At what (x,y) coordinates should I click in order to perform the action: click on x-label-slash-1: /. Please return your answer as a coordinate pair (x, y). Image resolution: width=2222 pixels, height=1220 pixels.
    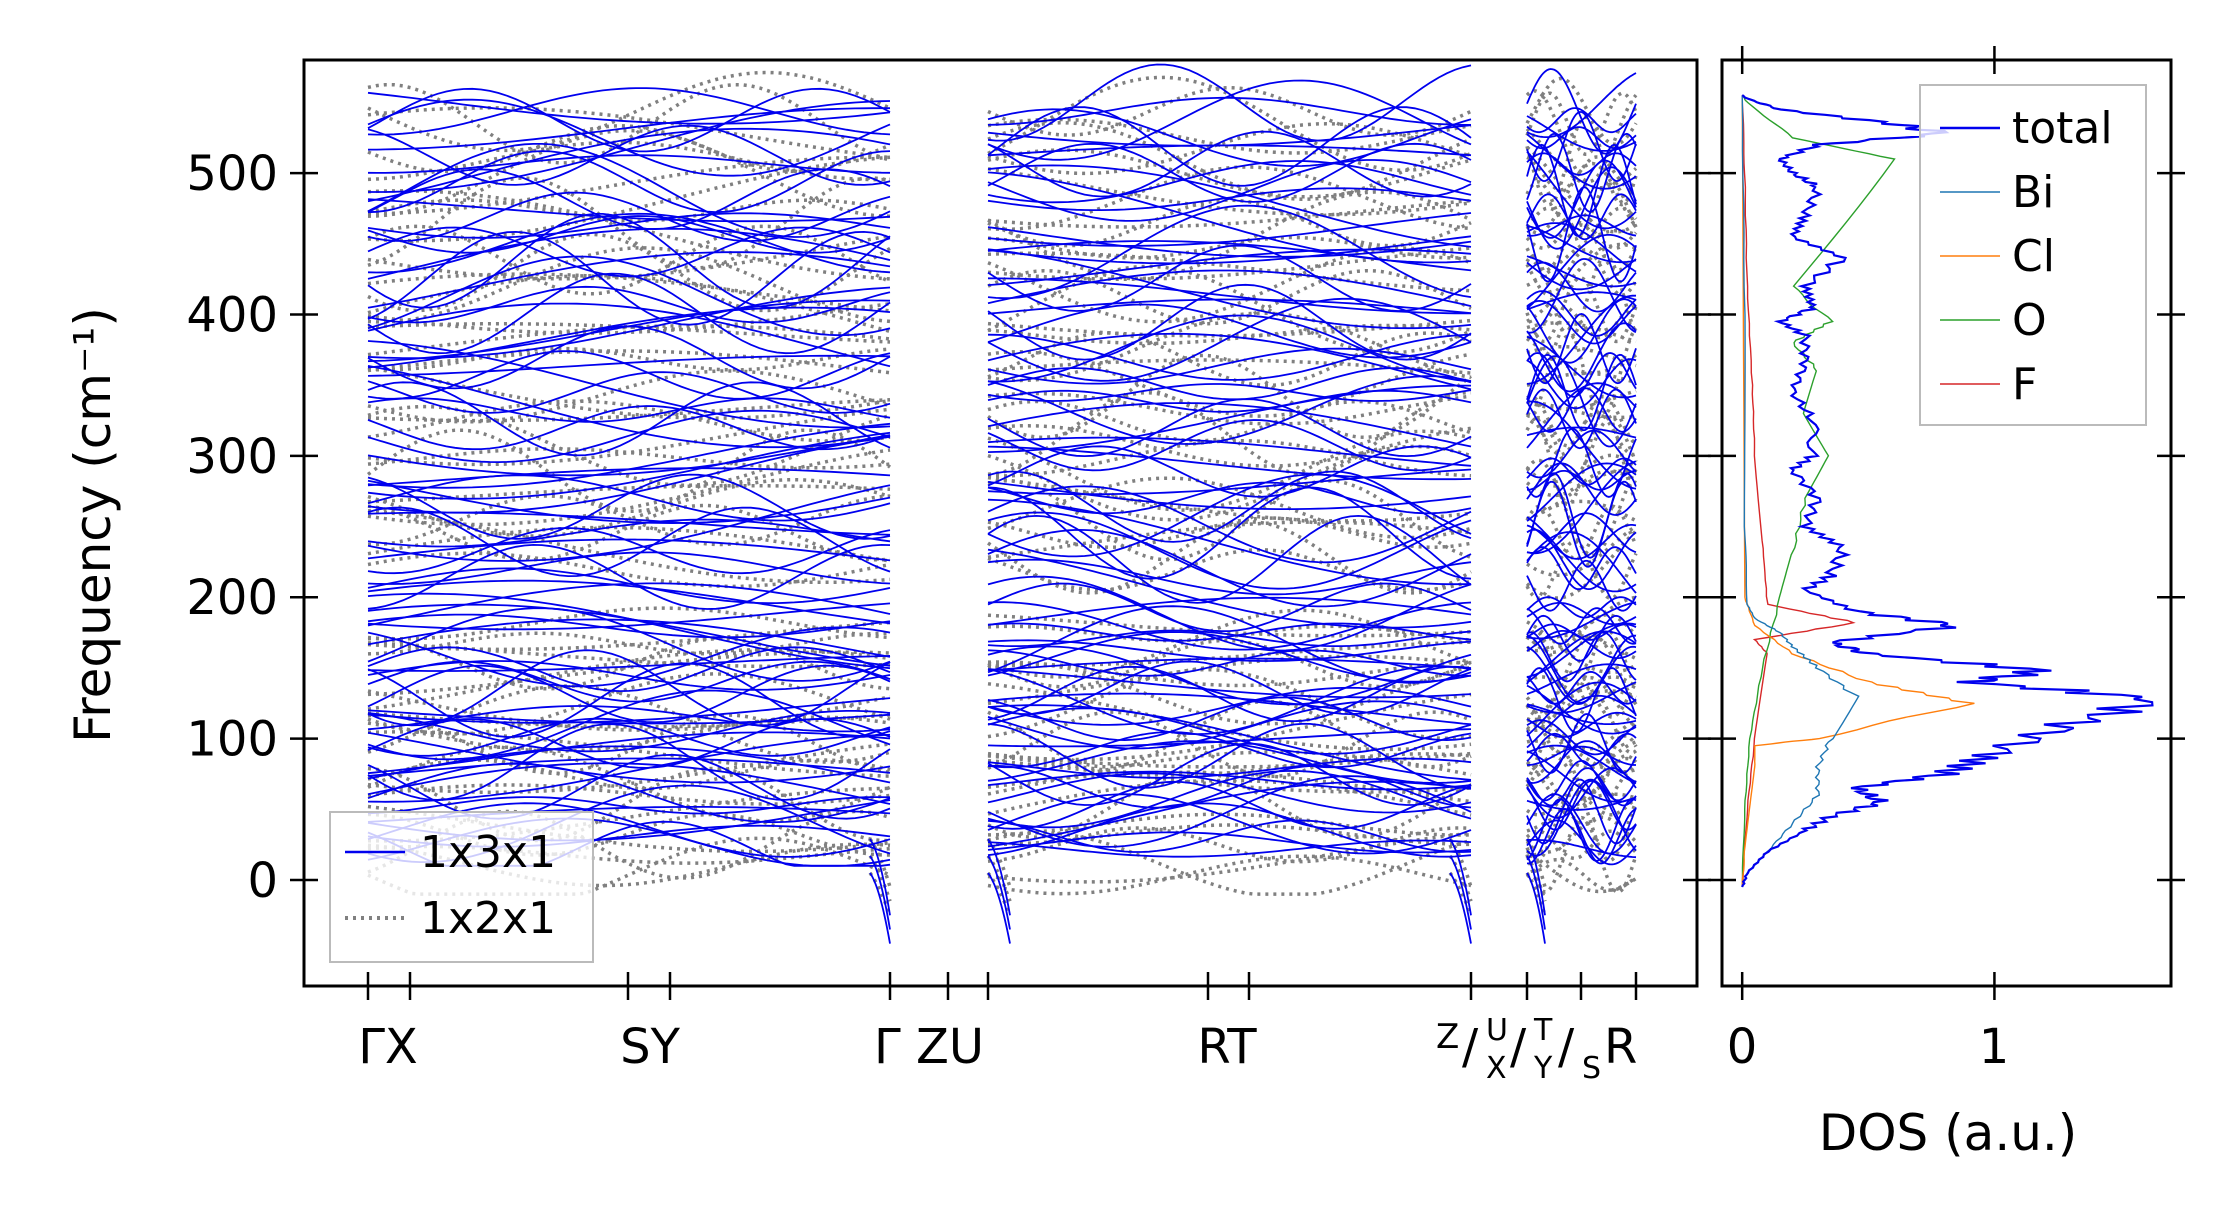
    Looking at the image, I should click on (1470, 1047).